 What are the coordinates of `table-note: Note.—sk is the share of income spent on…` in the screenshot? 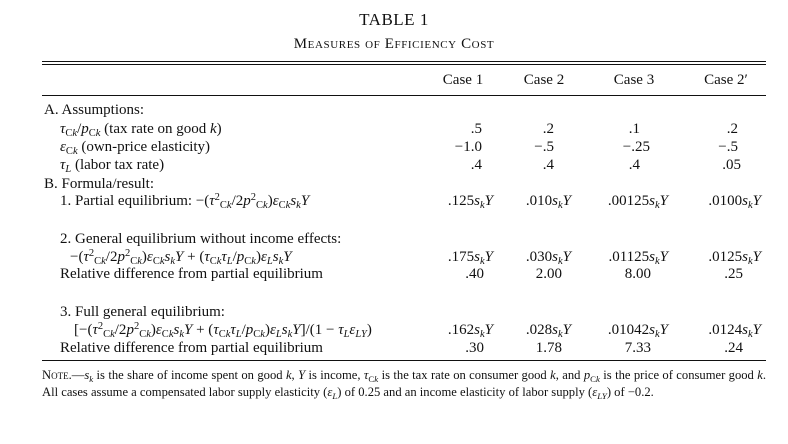 It's located at (404, 384).